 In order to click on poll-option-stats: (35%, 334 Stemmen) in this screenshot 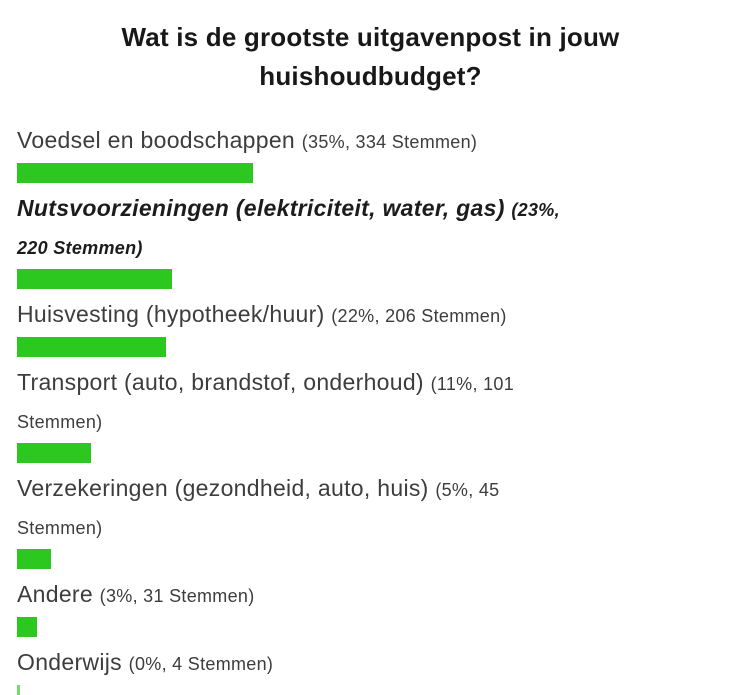, I will do `click(389, 142)`.